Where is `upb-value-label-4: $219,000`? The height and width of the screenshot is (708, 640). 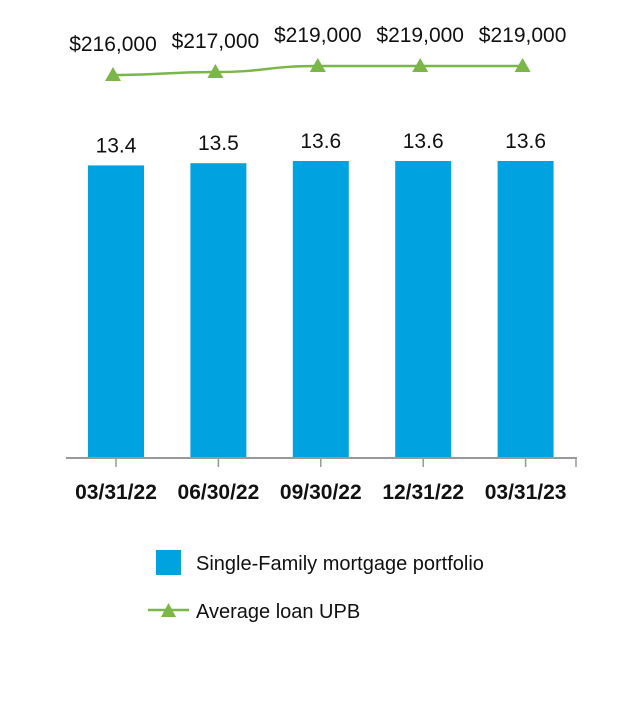 upb-value-label-4: $219,000 is located at coordinates (523, 35).